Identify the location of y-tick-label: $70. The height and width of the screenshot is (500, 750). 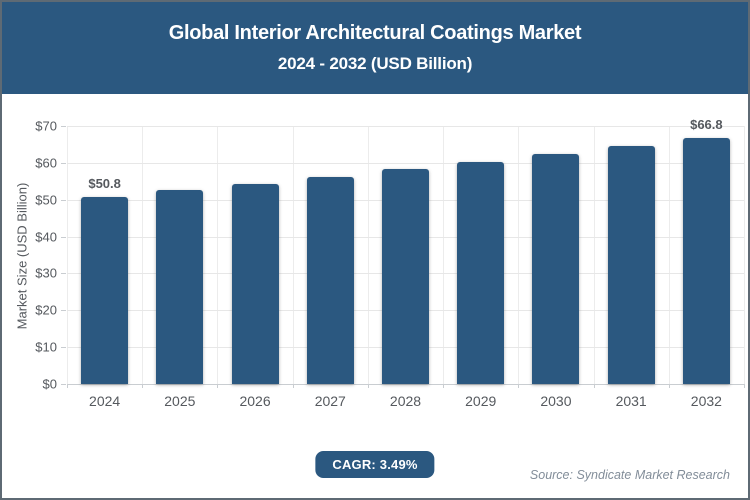
(46, 126).